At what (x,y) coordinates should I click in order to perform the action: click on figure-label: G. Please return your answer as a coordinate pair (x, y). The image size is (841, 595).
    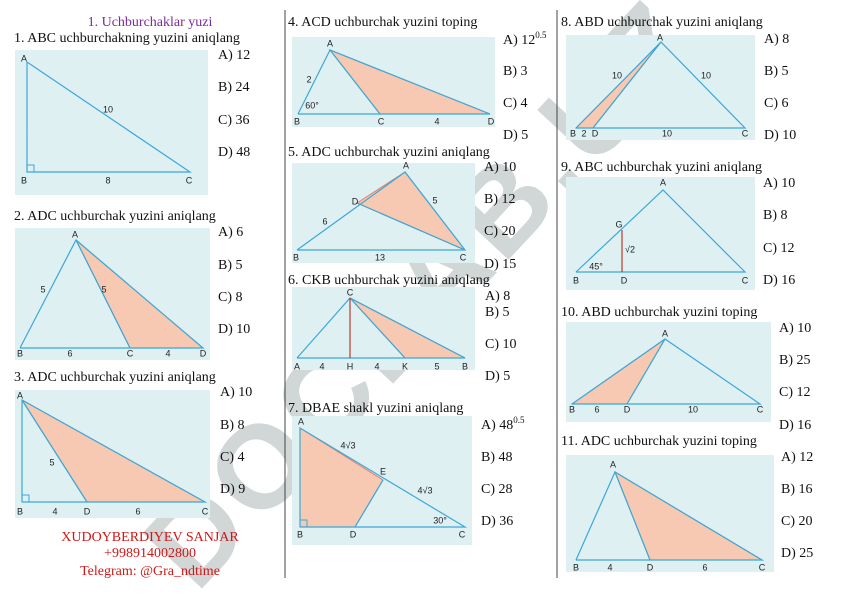
    Looking at the image, I should click on (618, 224).